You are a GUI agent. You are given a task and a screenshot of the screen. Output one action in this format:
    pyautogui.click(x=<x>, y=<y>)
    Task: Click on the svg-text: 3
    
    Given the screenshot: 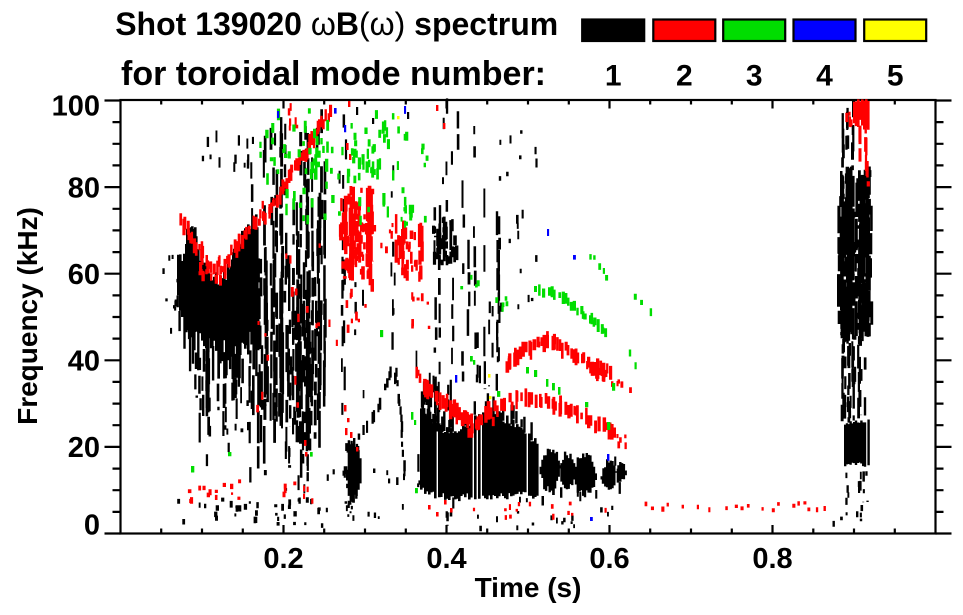 What is the action you would take?
    pyautogui.click(x=754, y=76)
    